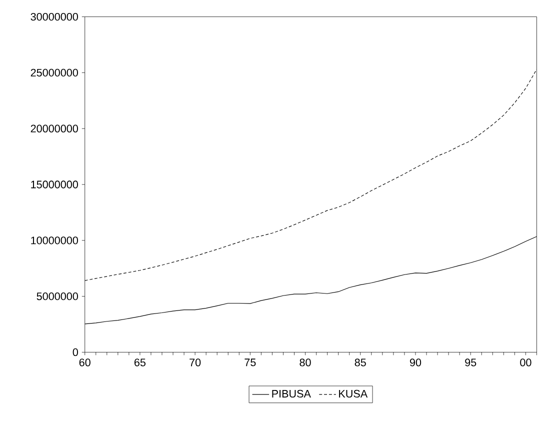 The width and height of the screenshot is (540, 428). What do you see at coordinates (54, 184) in the screenshot?
I see `y-tick-label: 15000000` at bounding box center [54, 184].